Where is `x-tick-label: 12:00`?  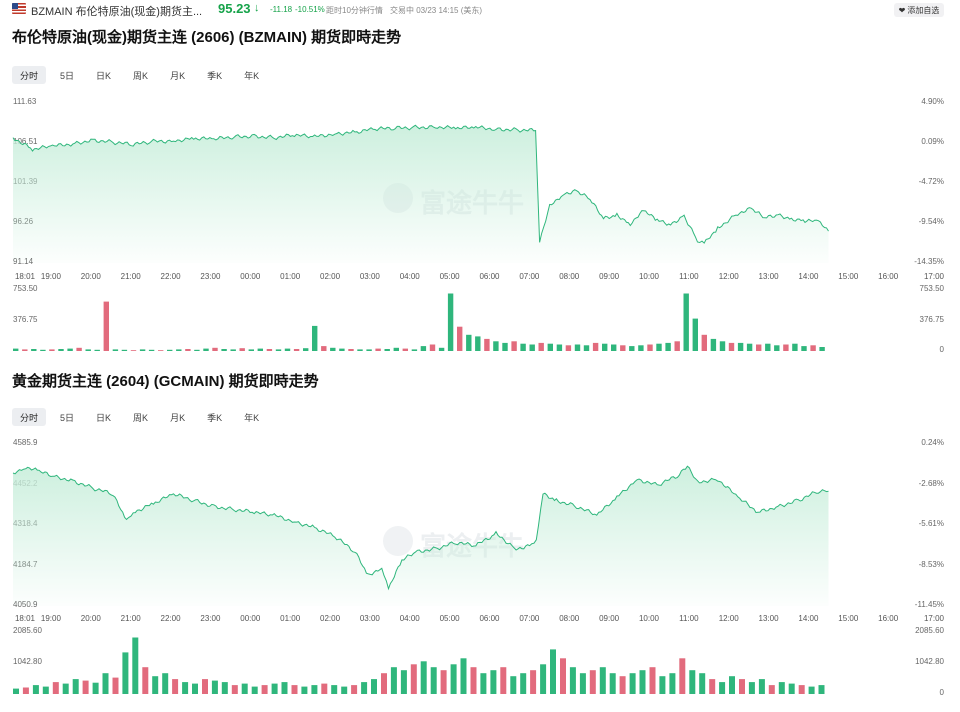 x-tick-label: 12:00 is located at coordinates (728, 618).